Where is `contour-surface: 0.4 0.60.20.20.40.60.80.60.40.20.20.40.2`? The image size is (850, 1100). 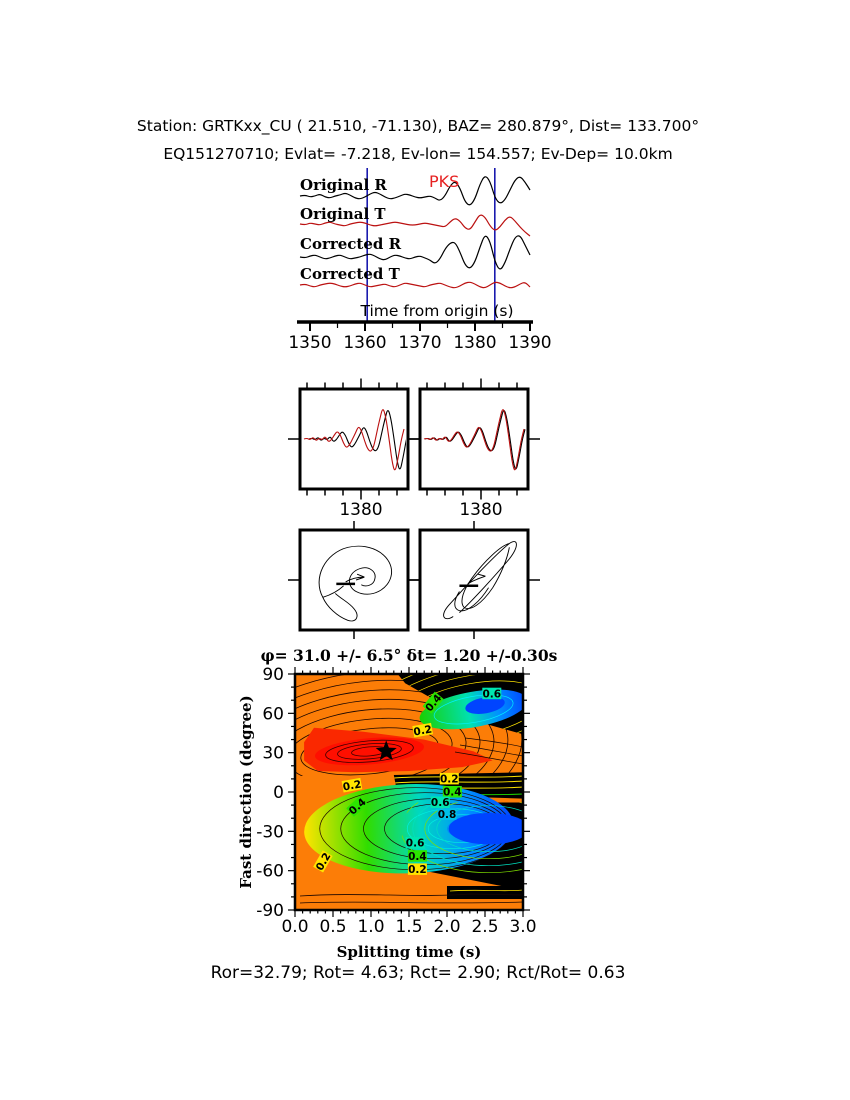
contour-surface: 0.4 0.60.20.20.40.60.80.60.40.20.20.40.2 is located at coordinates (409, 792).